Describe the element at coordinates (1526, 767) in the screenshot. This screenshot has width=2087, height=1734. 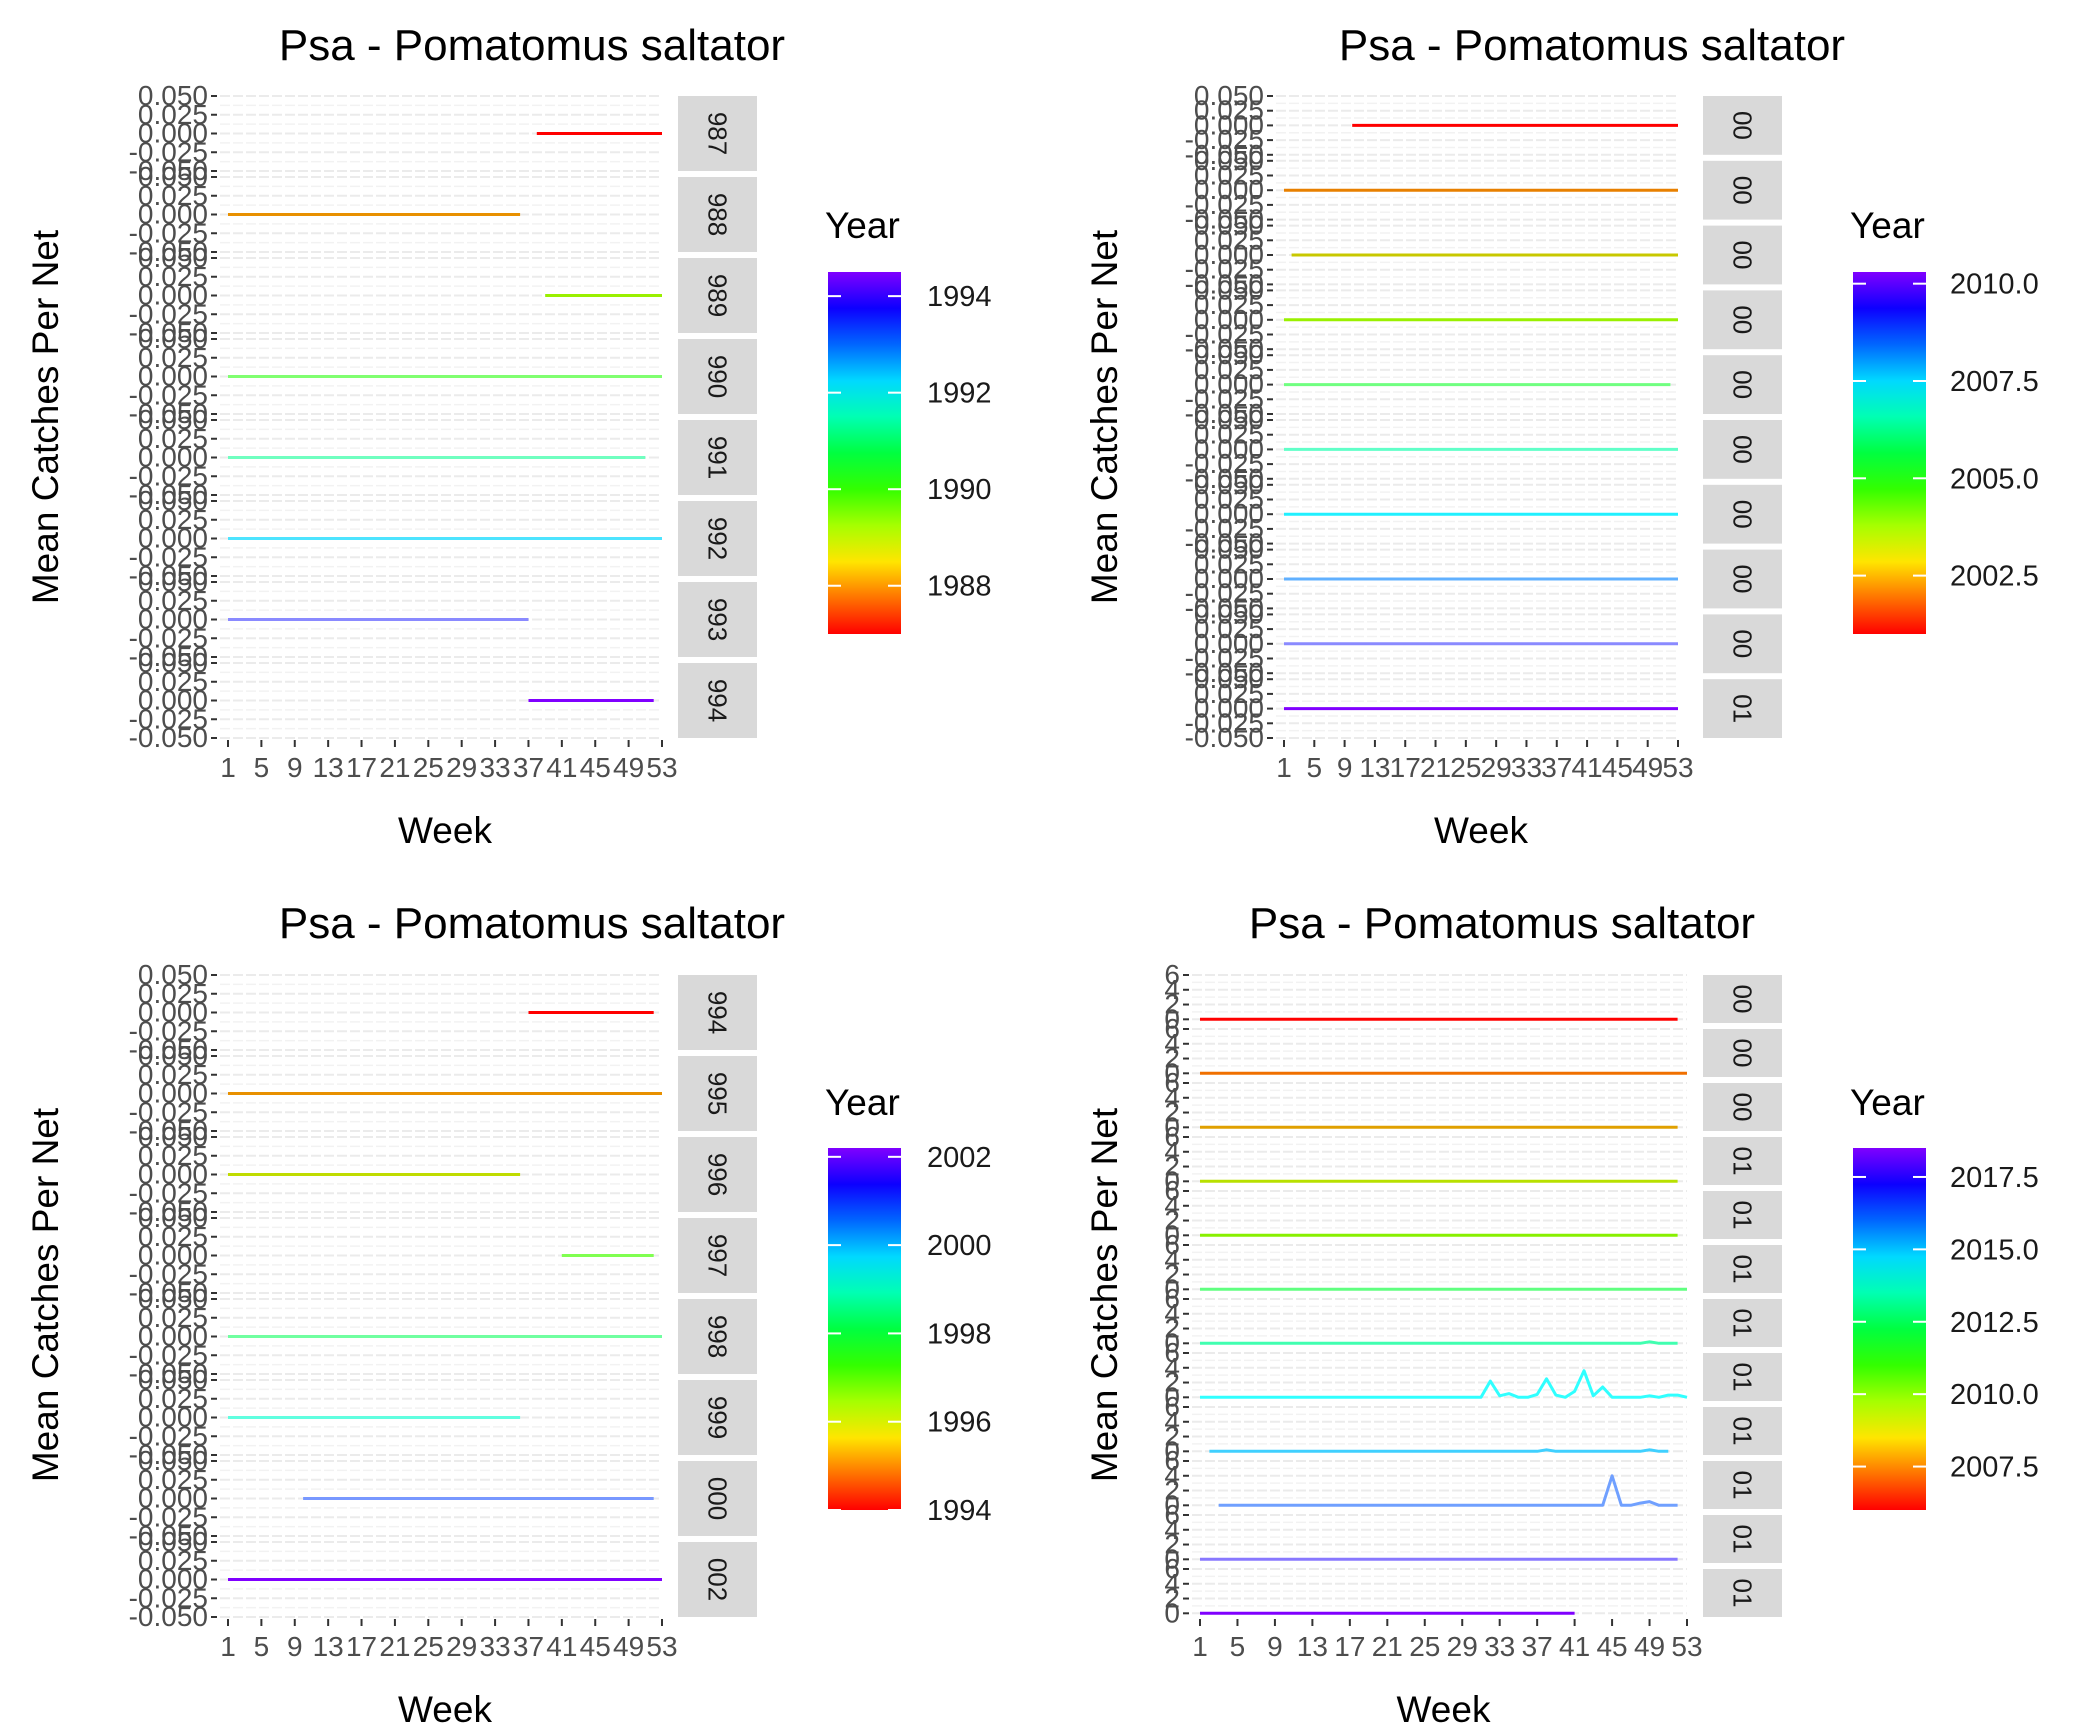
I see `x-tick-label: 33` at that location.